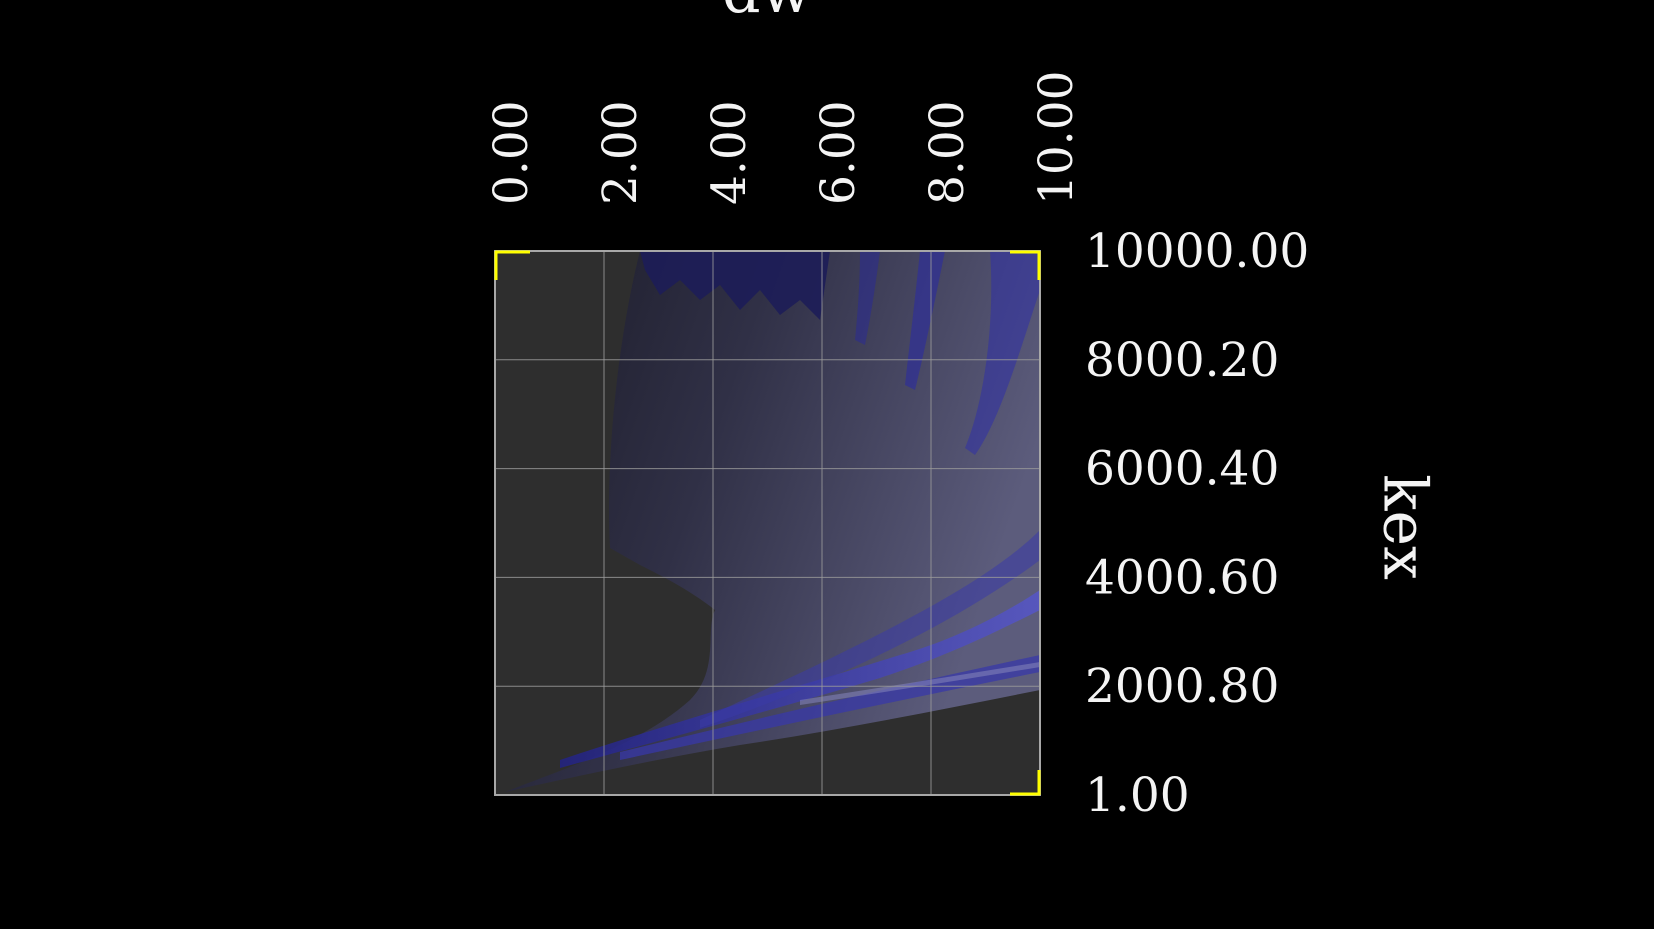 This screenshot has height=929, width=1654. Describe the element at coordinates (620, 152) in the screenshot. I see `x-tick-label: 2.00` at that location.